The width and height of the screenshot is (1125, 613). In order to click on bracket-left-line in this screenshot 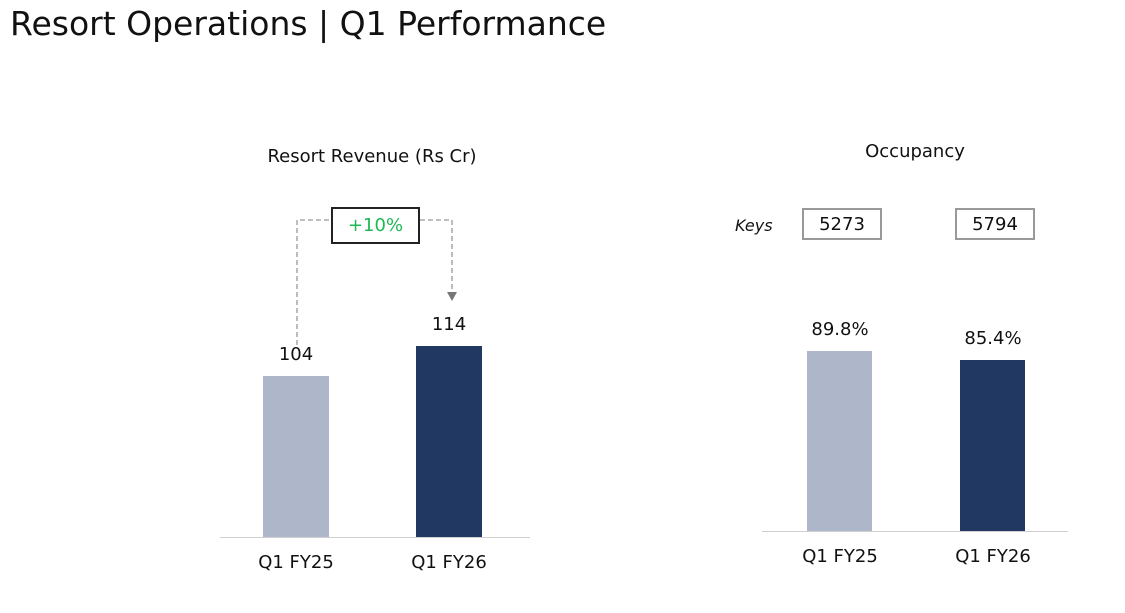, I will do `click(313, 282)`.